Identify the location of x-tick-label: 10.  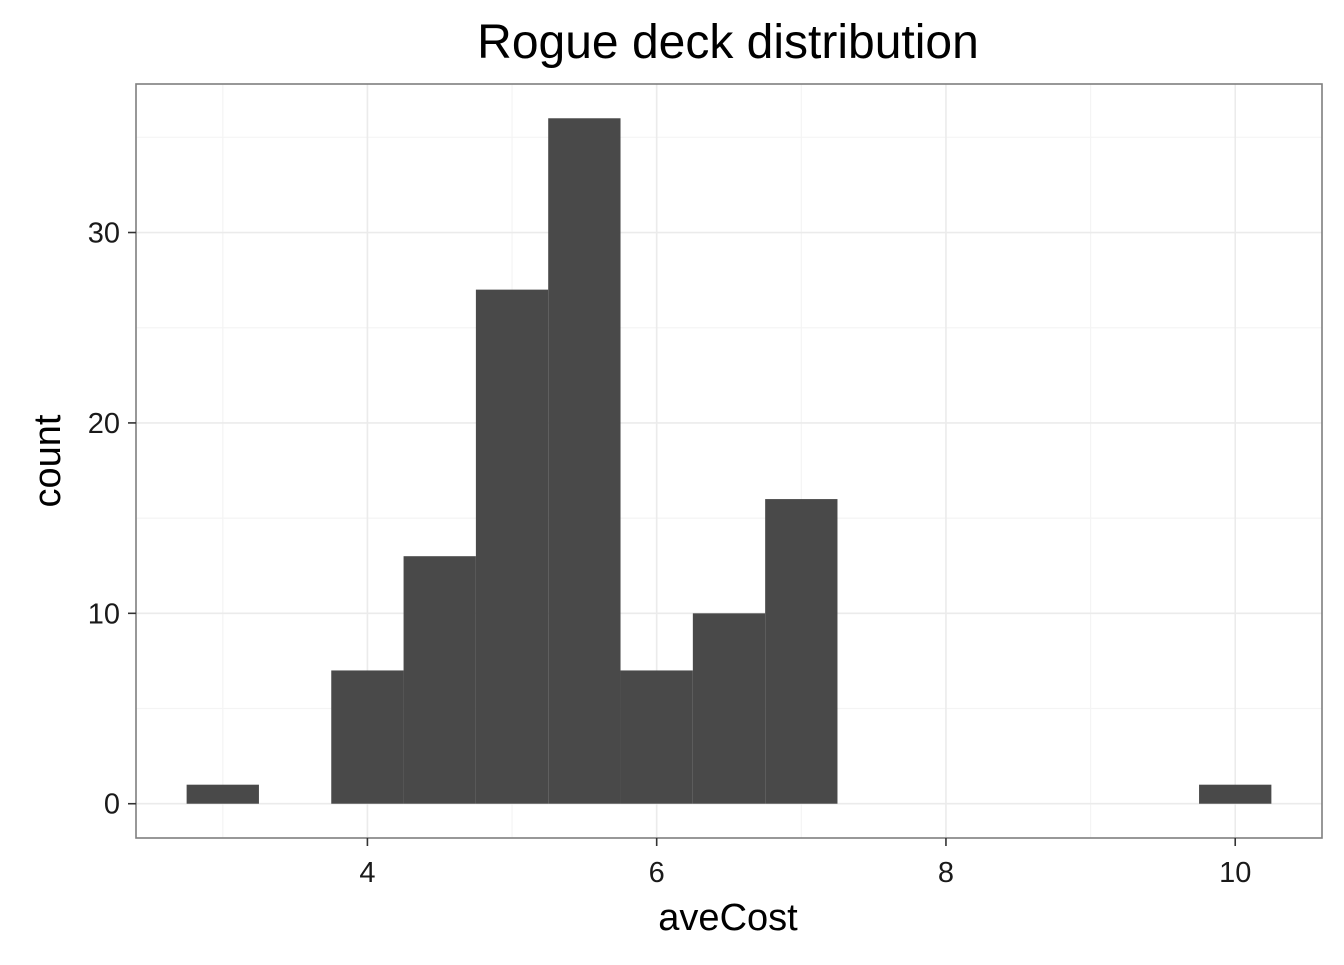
(1235, 873).